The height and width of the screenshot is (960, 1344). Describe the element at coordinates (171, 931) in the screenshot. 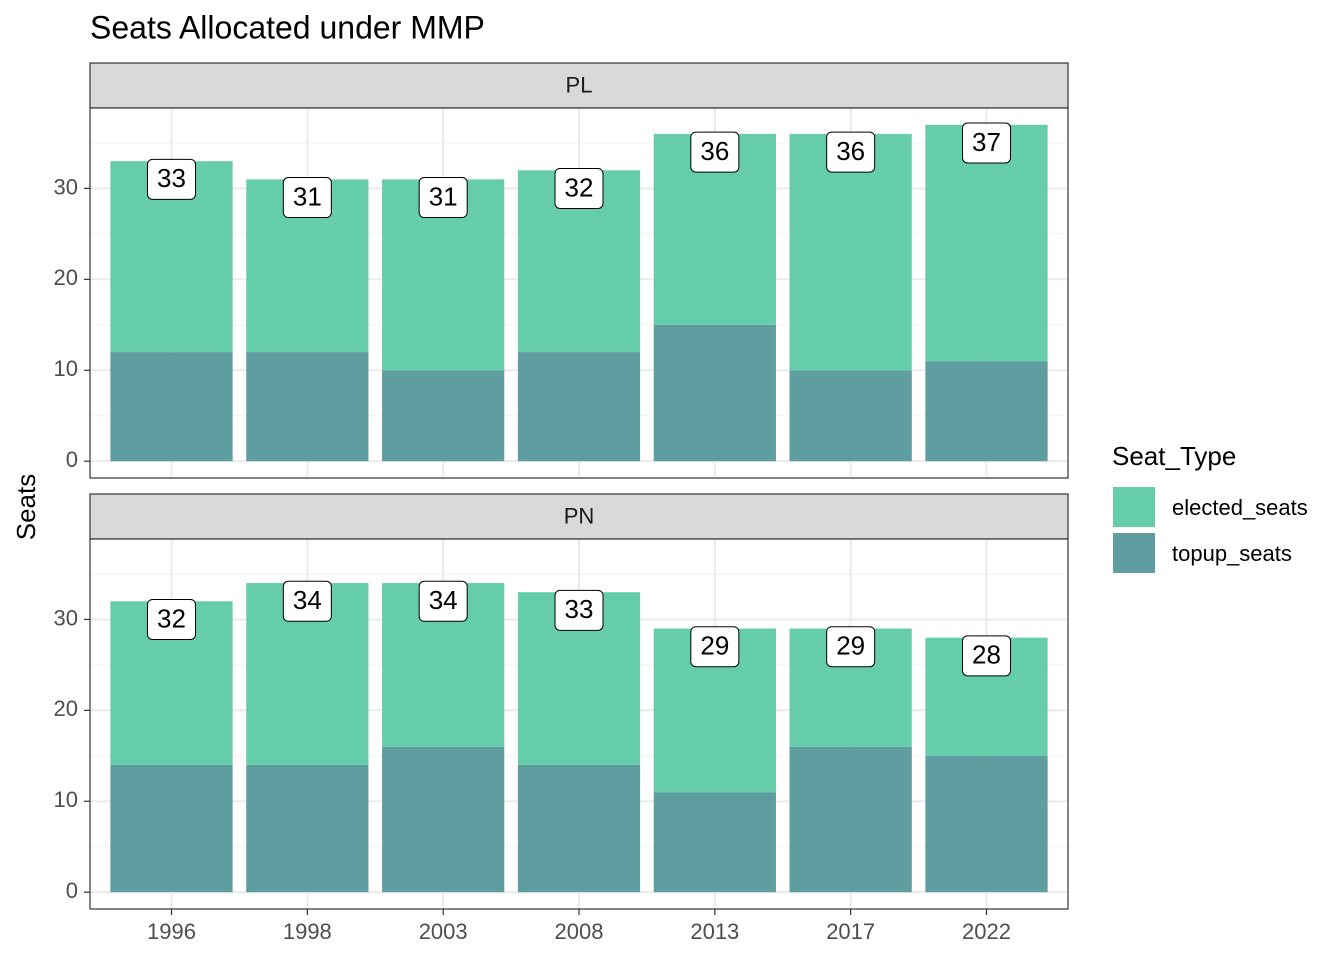

I see `x-tick-label: 1996` at that location.